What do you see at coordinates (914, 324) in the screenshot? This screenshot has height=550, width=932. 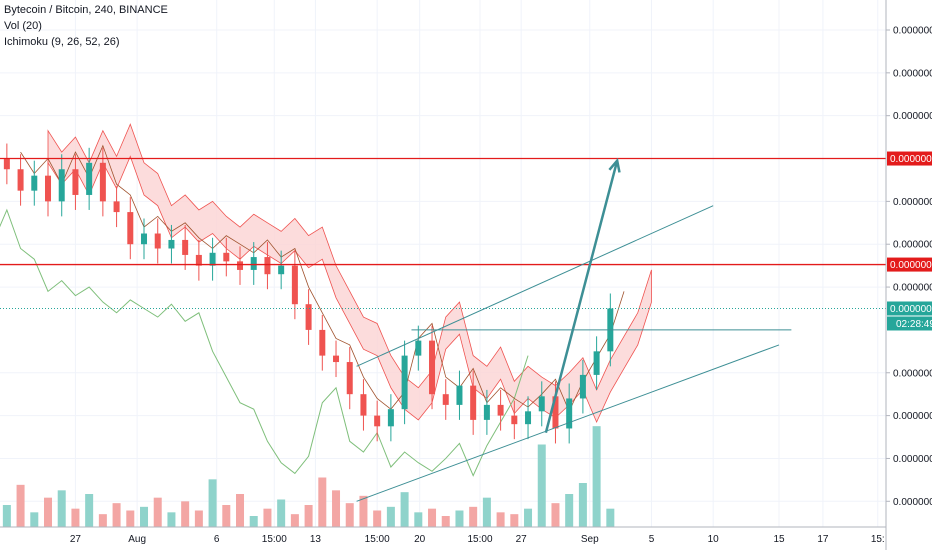 I see `current-price-tag-countdown: 02:28:49` at bounding box center [914, 324].